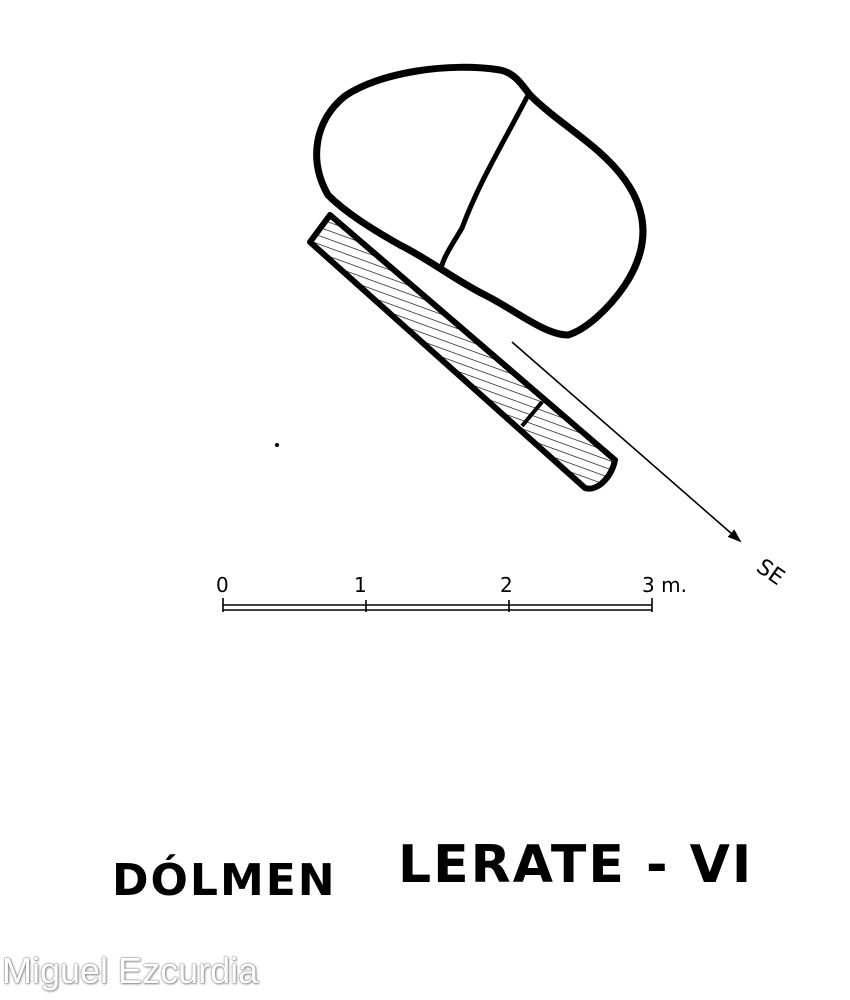 This screenshot has width=850, height=1000. I want to click on direction-label: SE, so click(770, 572).